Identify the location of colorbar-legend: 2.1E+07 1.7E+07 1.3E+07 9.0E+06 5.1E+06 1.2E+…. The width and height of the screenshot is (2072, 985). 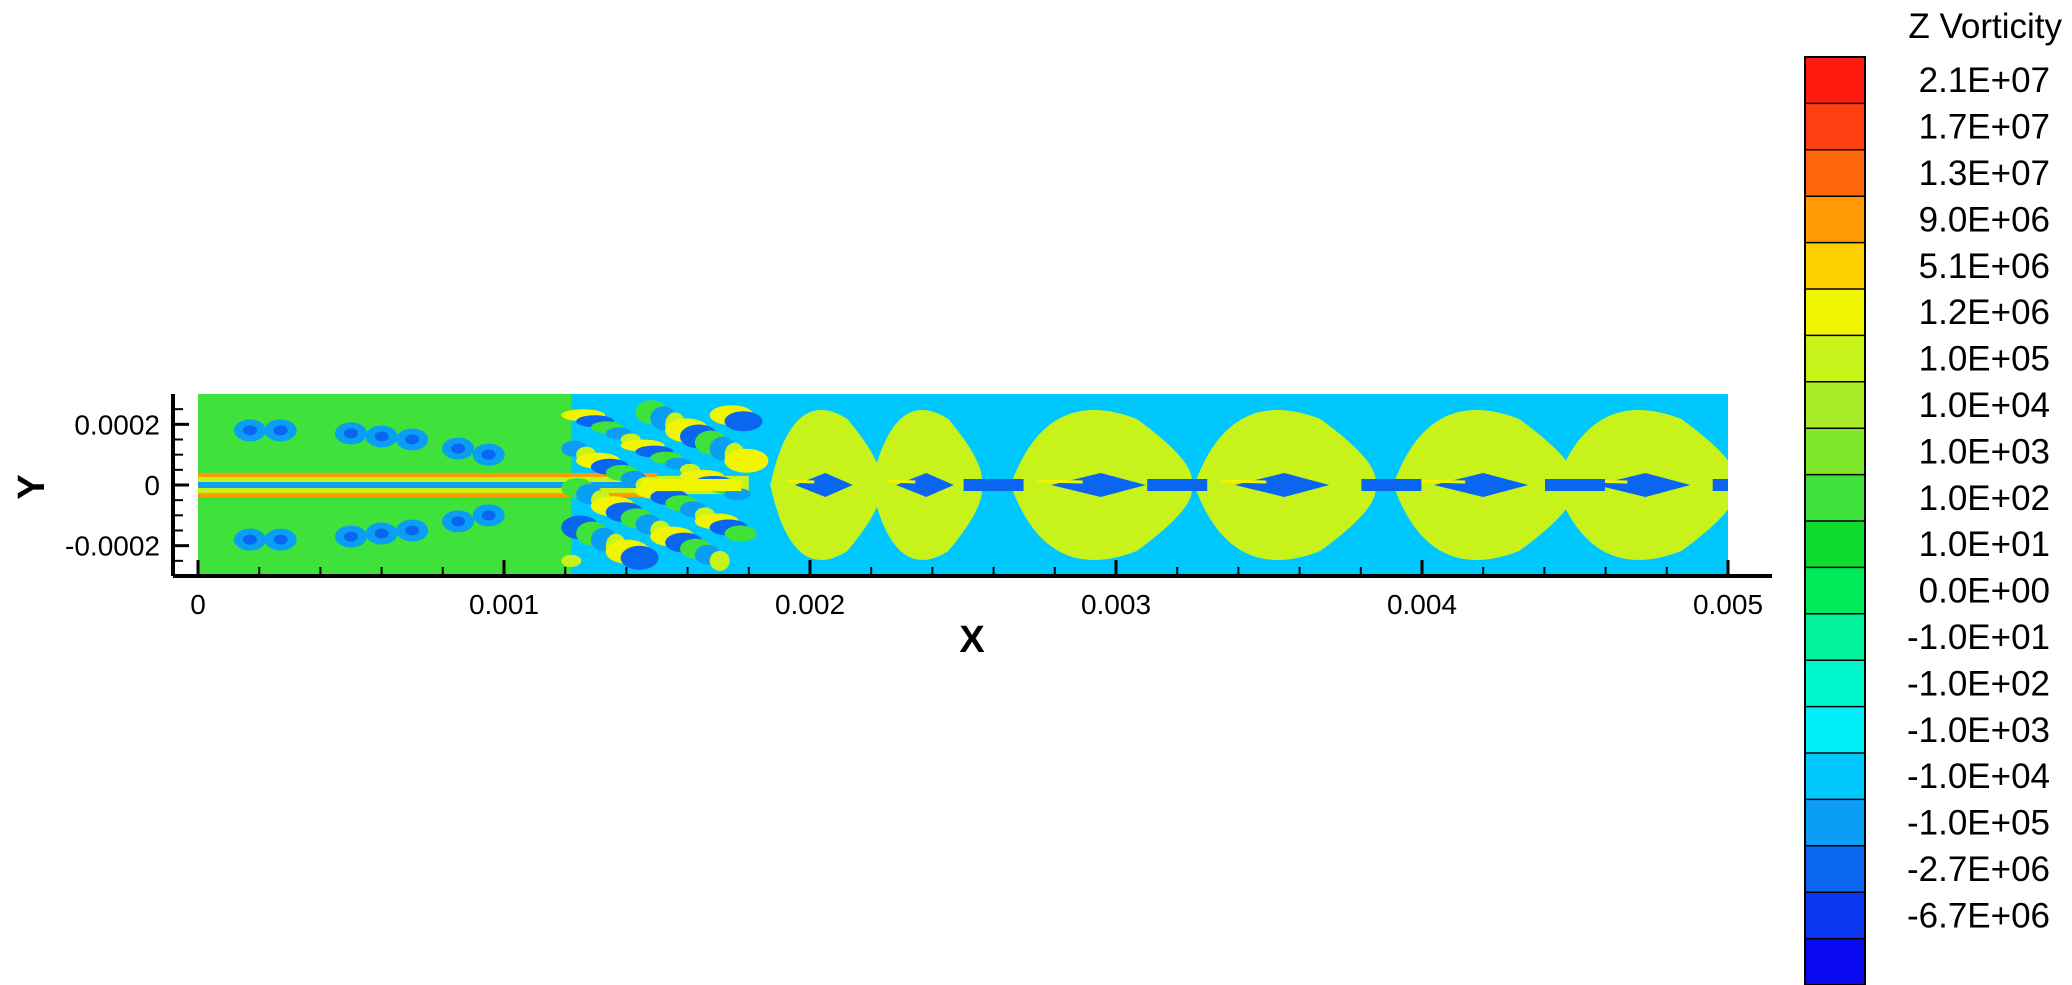
(1927, 520).